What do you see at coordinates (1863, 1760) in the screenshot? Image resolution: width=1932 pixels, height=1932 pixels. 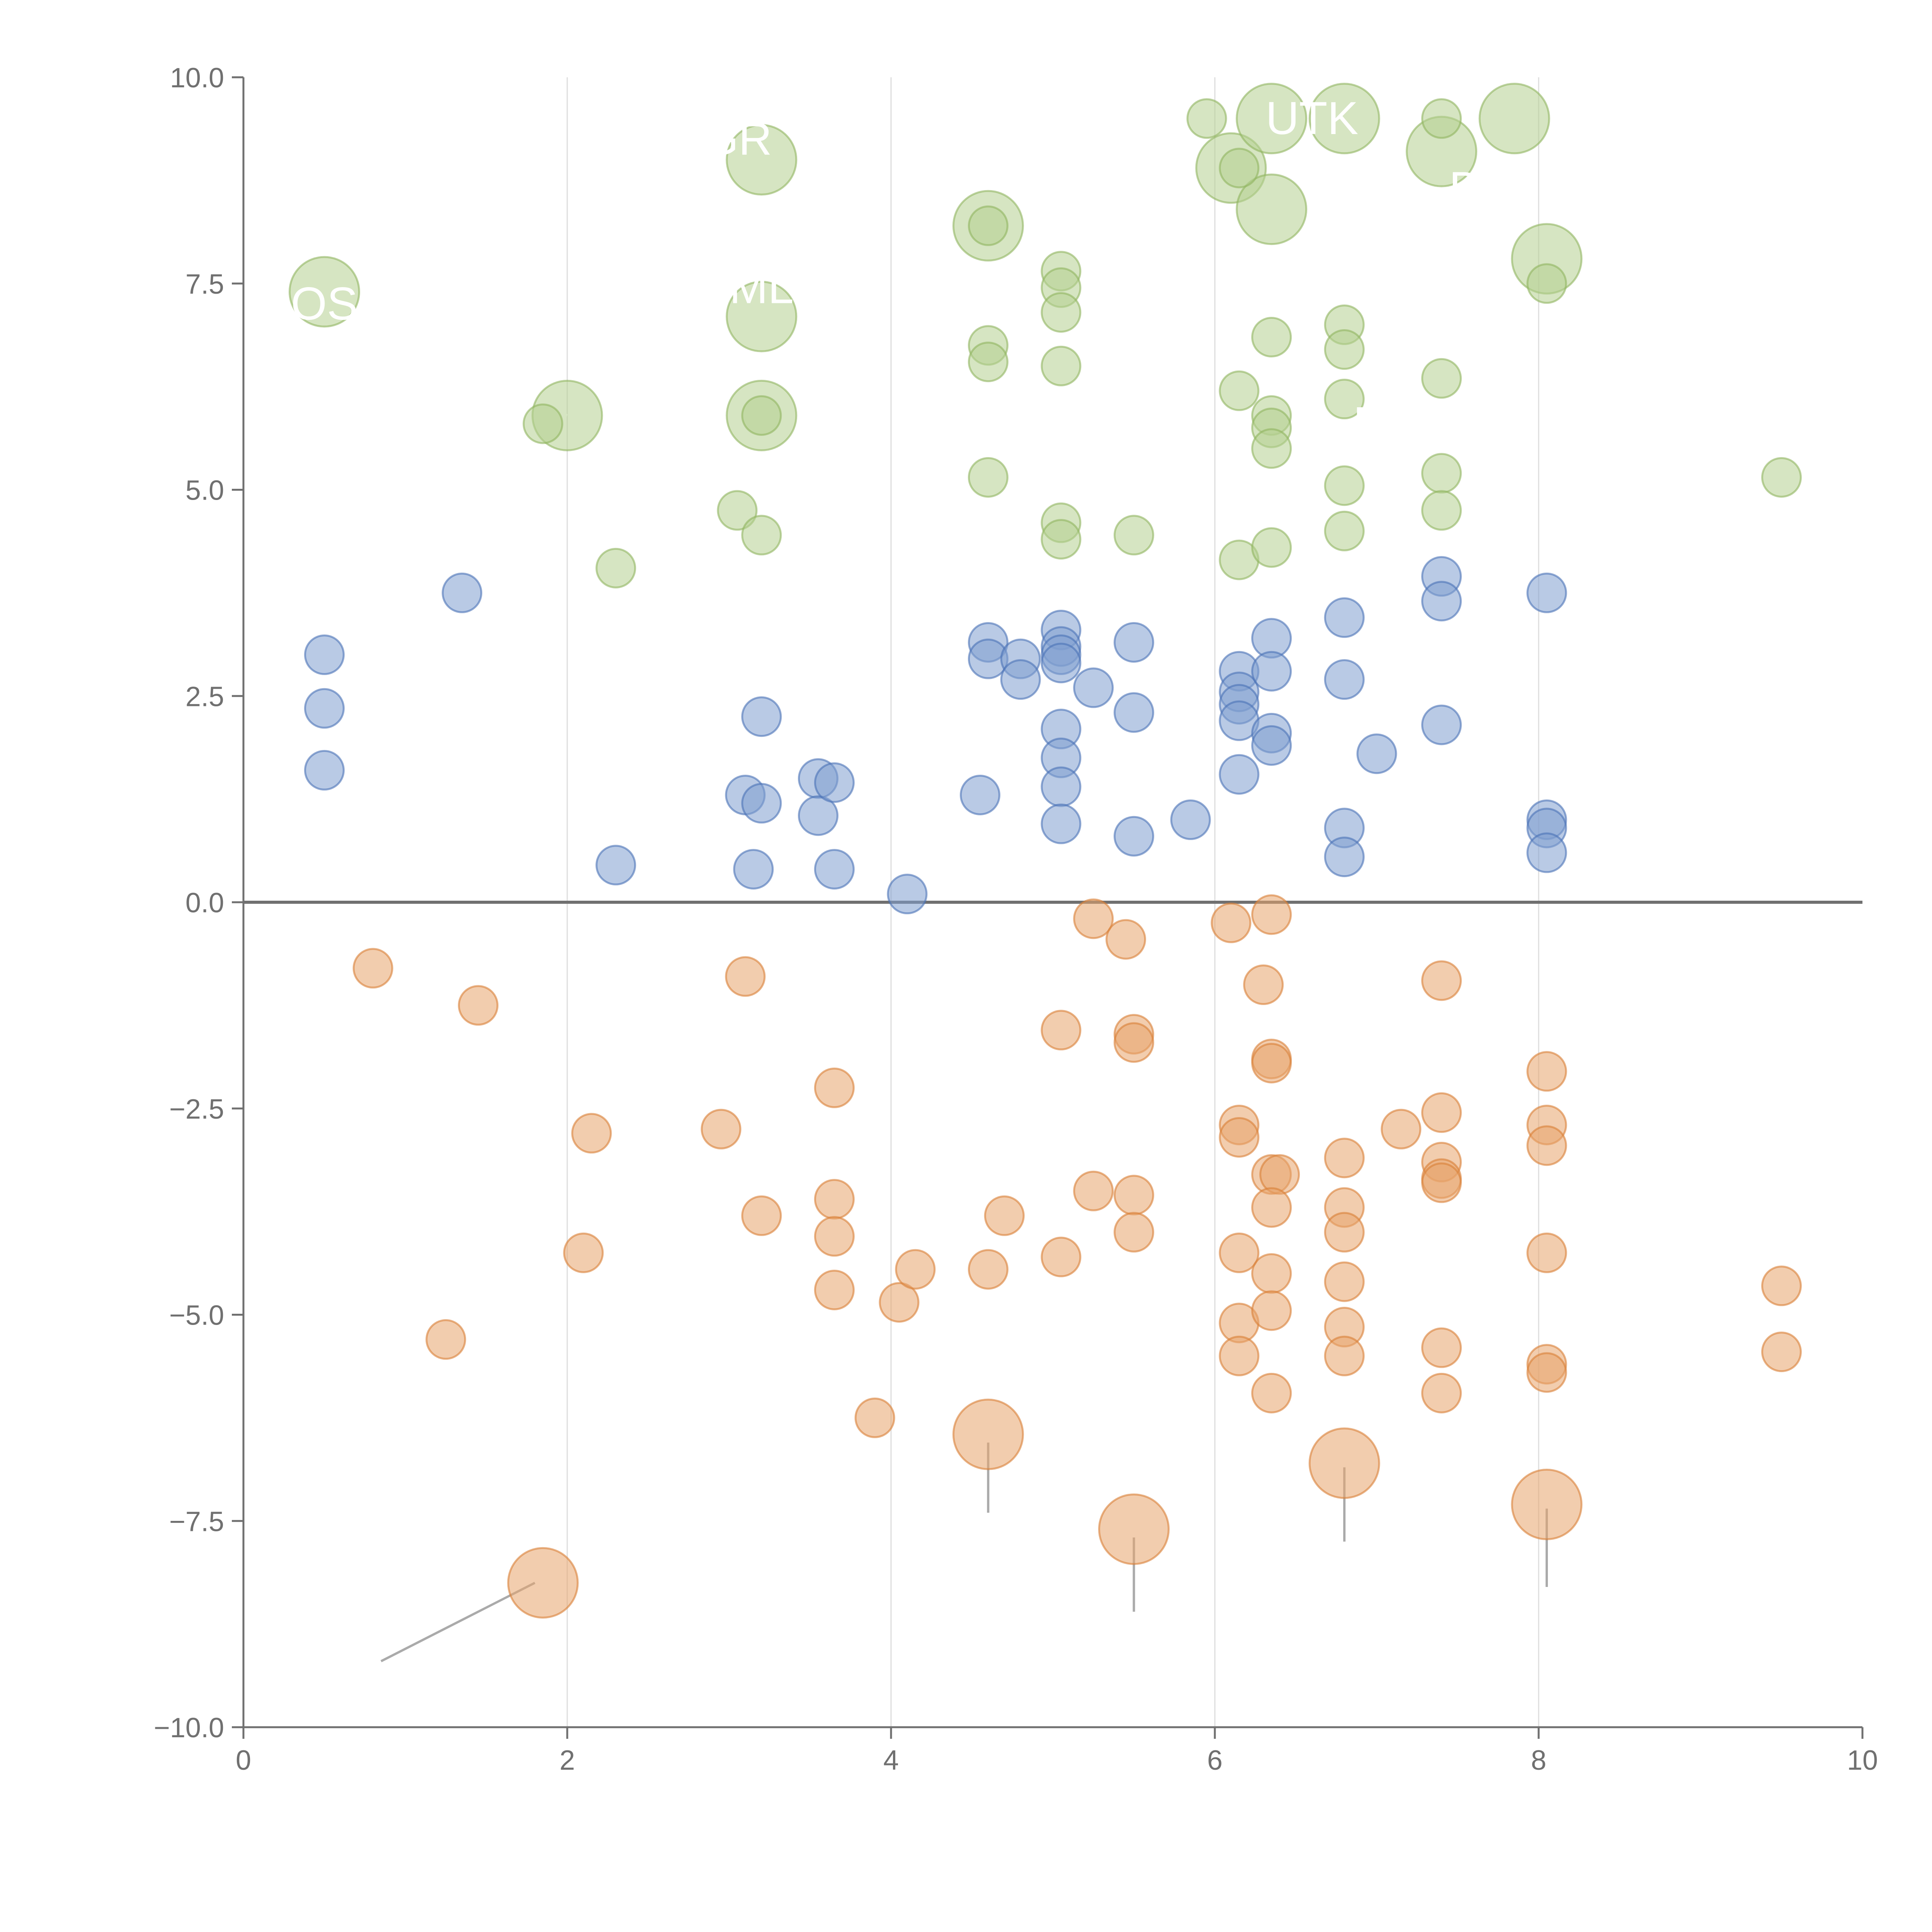 I see `x-tick-label: 10` at bounding box center [1863, 1760].